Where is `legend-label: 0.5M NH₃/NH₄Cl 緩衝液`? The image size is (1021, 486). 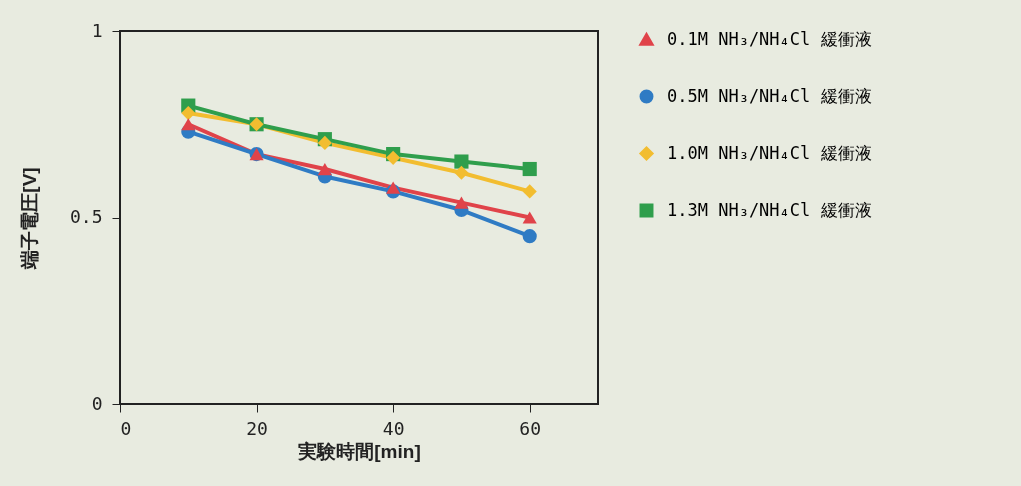 legend-label: 0.5M NH₃/NH₄Cl 緩衝液 is located at coordinates (769, 95).